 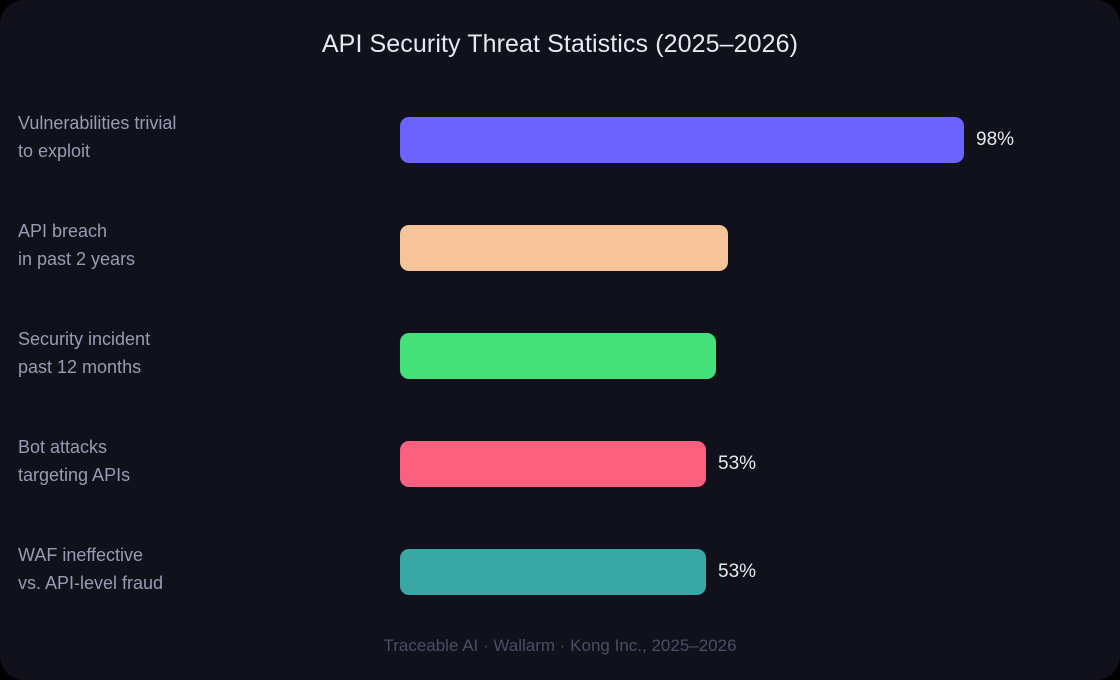 I want to click on bar-category-label: Vulnerabilities trivial to exploit, so click(x=97, y=137).